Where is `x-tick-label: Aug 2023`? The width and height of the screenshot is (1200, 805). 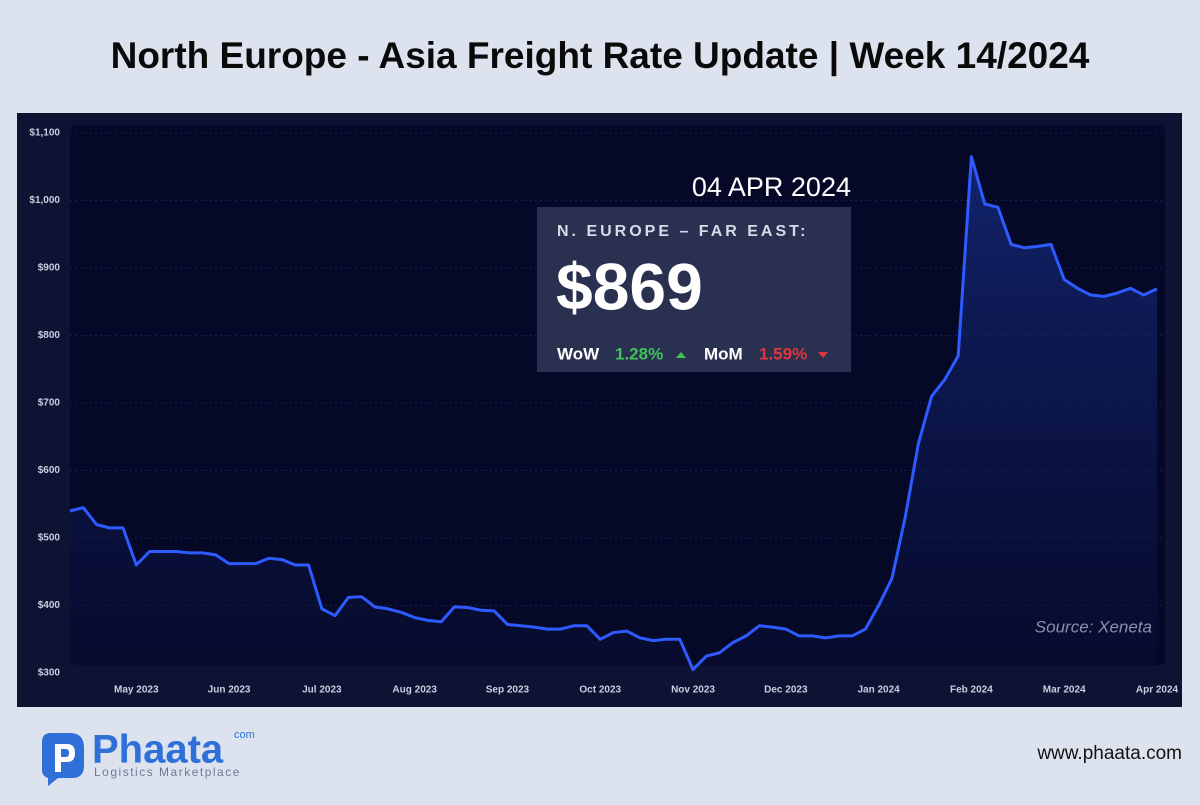 x-tick-label: Aug 2023 is located at coordinates (414, 690).